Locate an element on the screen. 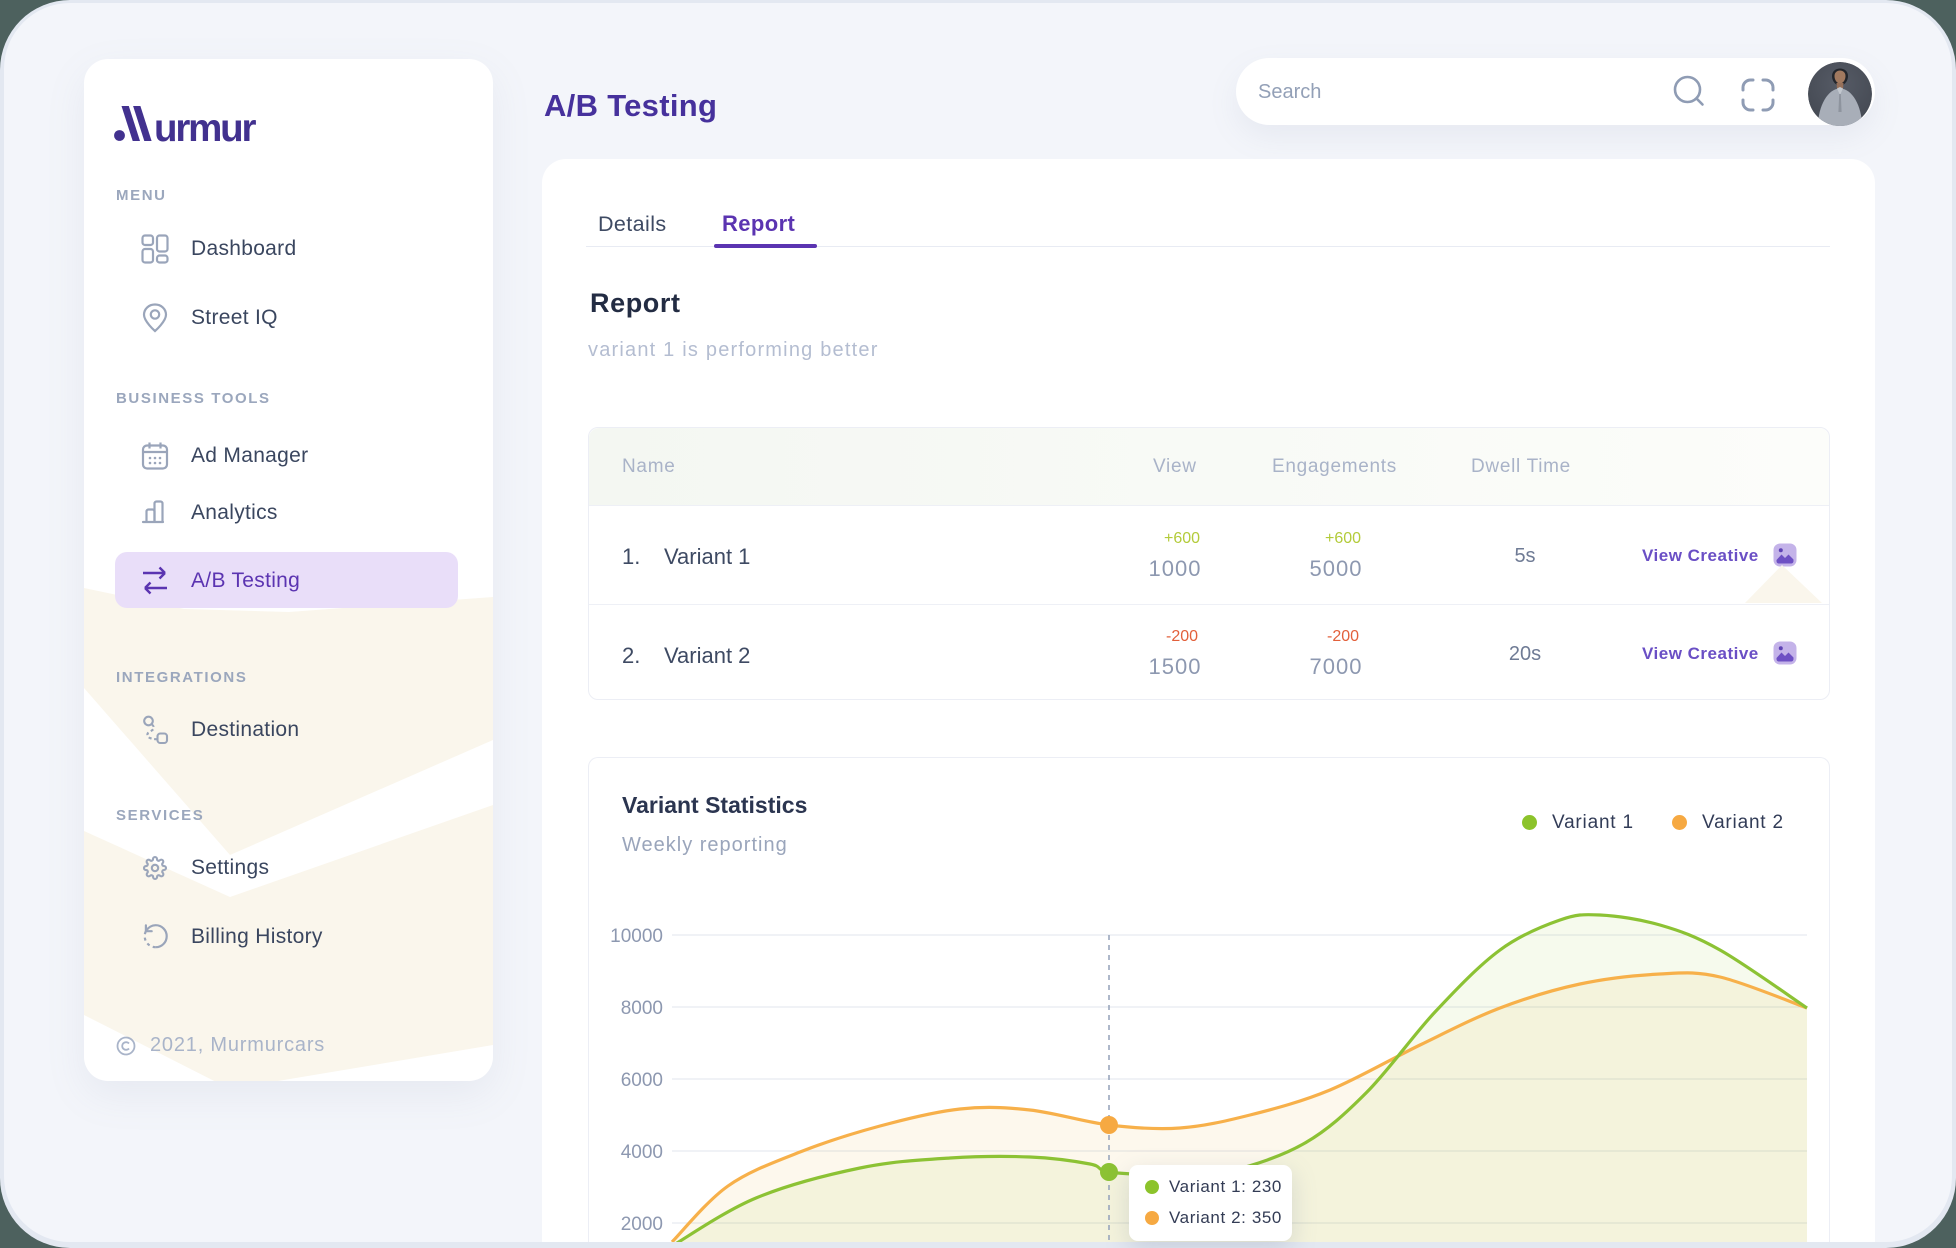  svg-text: 6000 is located at coordinates (642, 1080).